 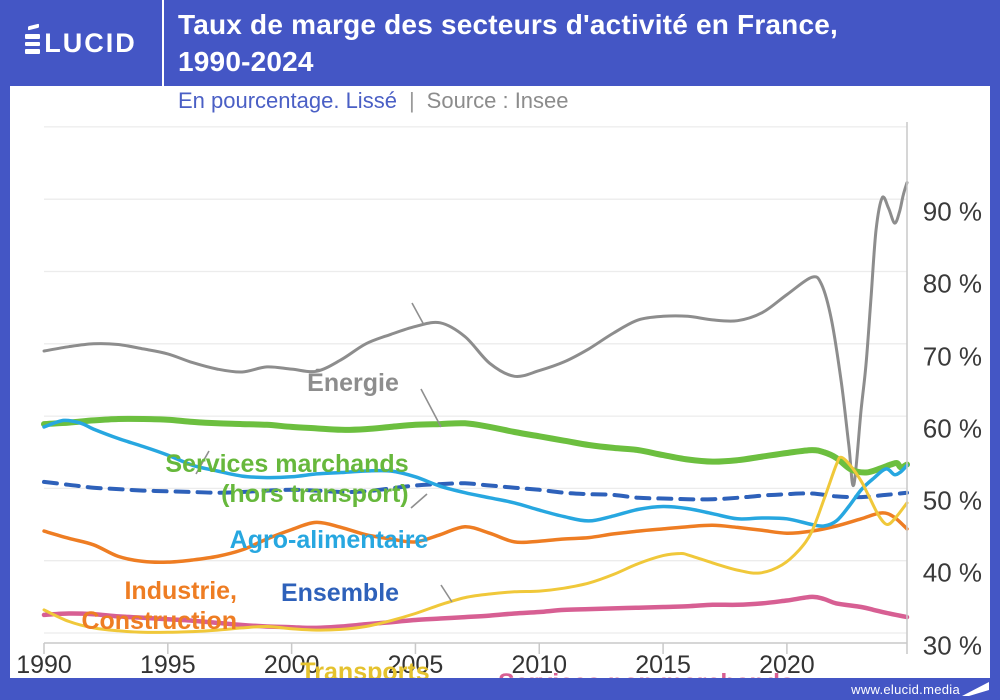 What do you see at coordinates (952, 355) in the screenshot?
I see `y-axis-label-70: 70 %` at bounding box center [952, 355].